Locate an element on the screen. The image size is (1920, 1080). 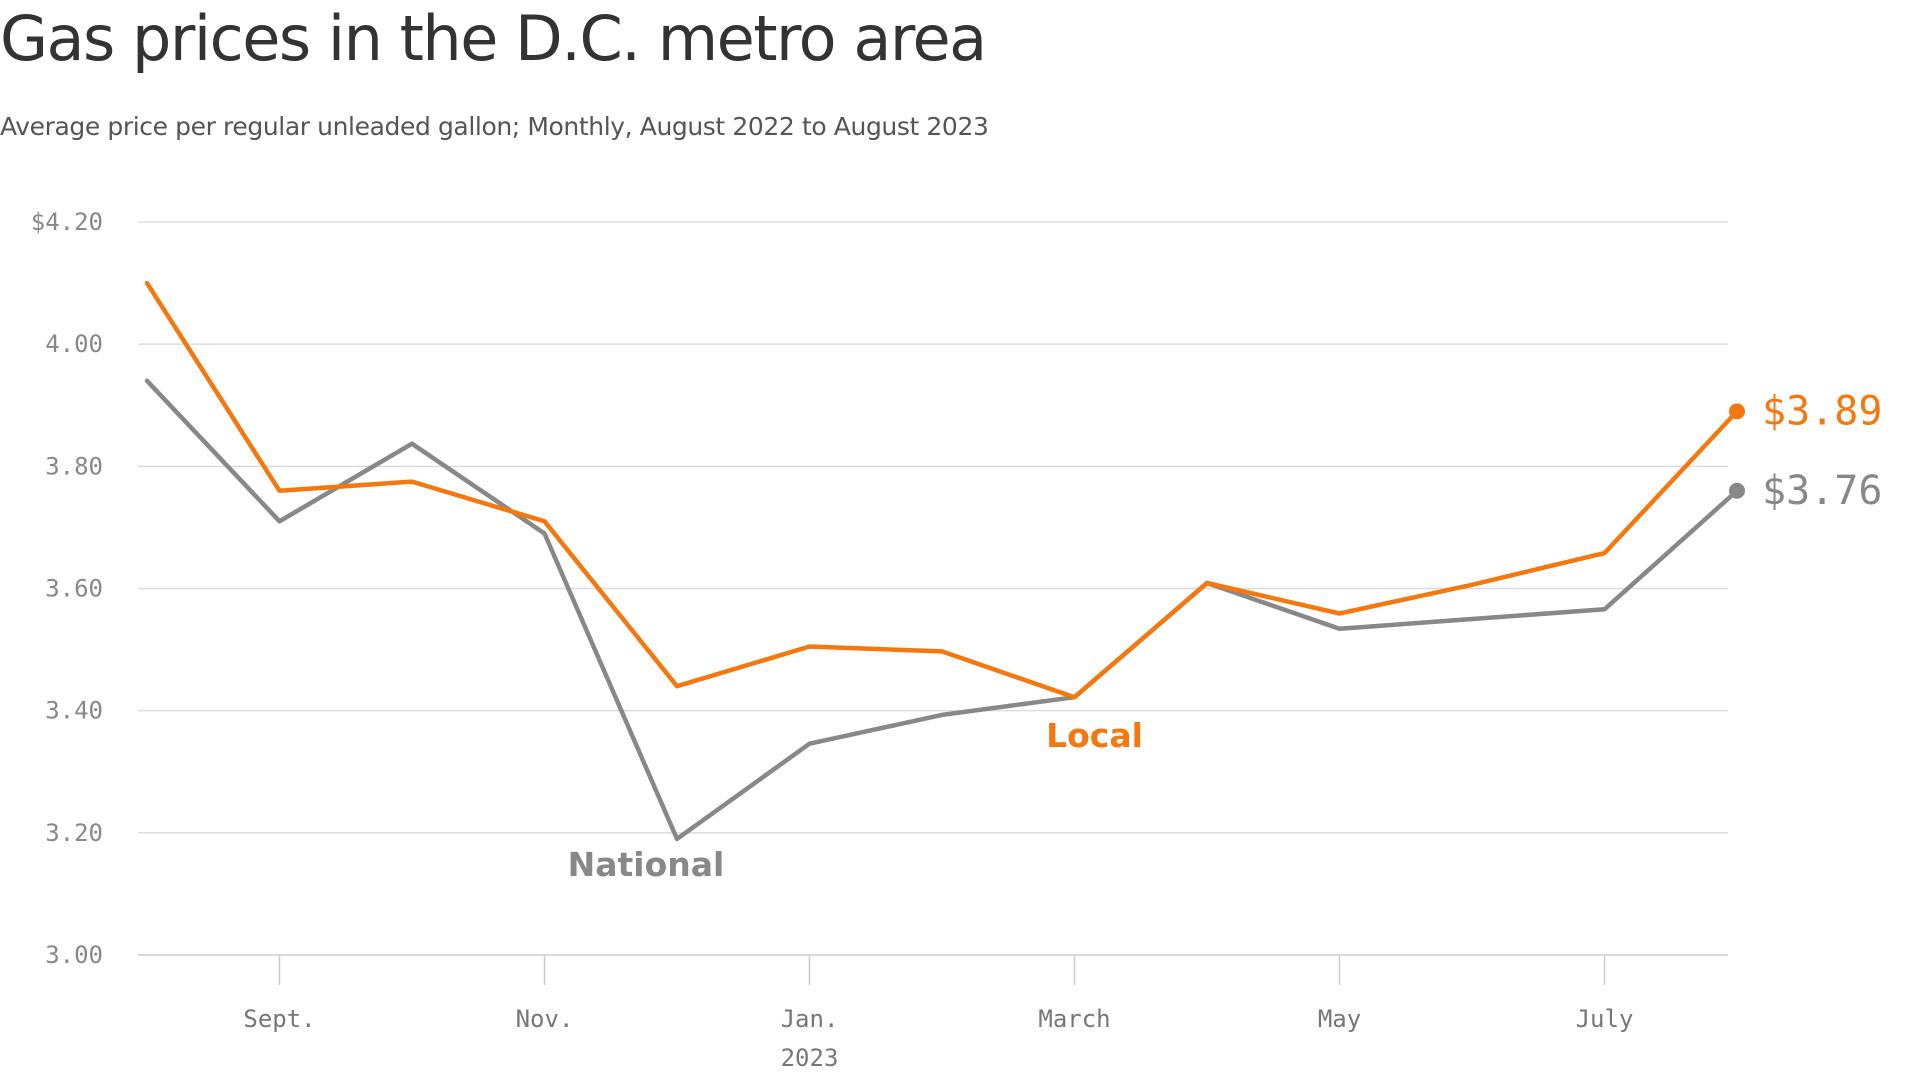
x-tick-label: Nov. is located at coordinates (545, 1019).